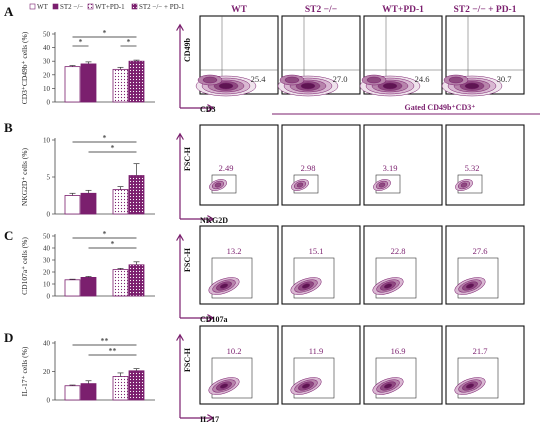  I want to click on flow-plot: 25.4, so click(237, 56).